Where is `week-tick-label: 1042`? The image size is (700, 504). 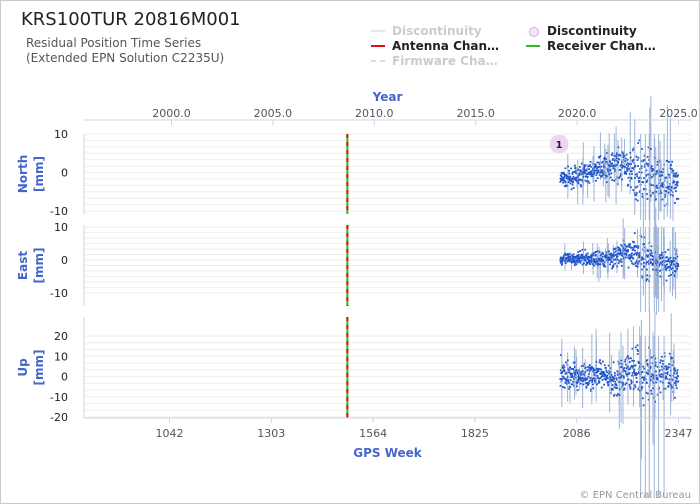
week-tick-label: 1042 is located at coordinates (170, 433).